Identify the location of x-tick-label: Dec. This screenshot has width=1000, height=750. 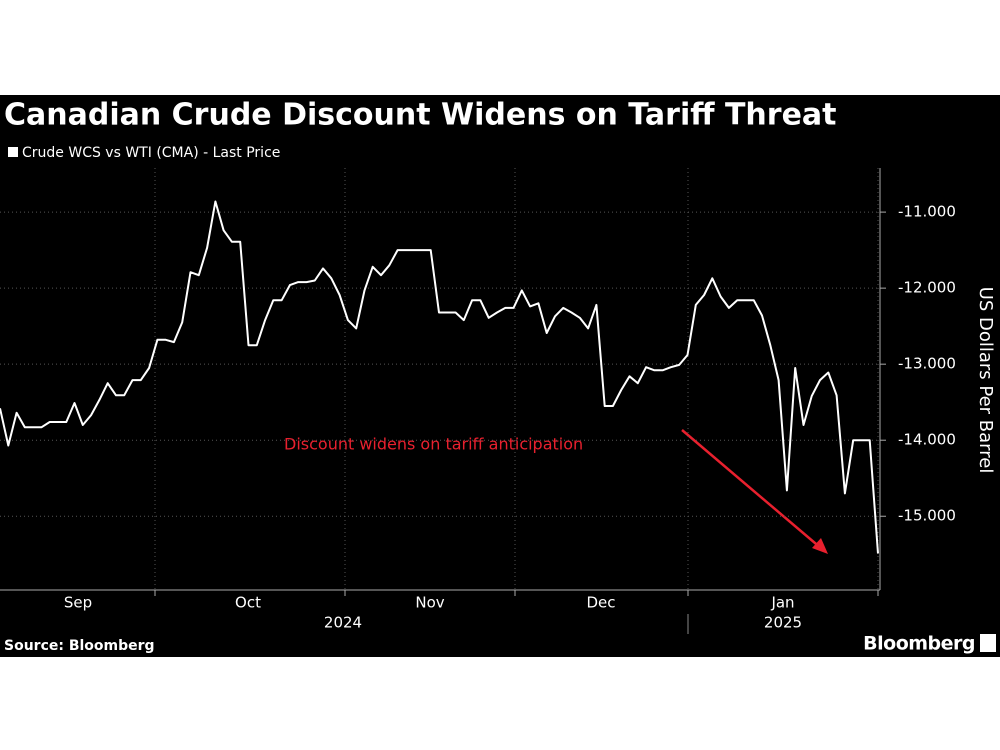
(600, 603).